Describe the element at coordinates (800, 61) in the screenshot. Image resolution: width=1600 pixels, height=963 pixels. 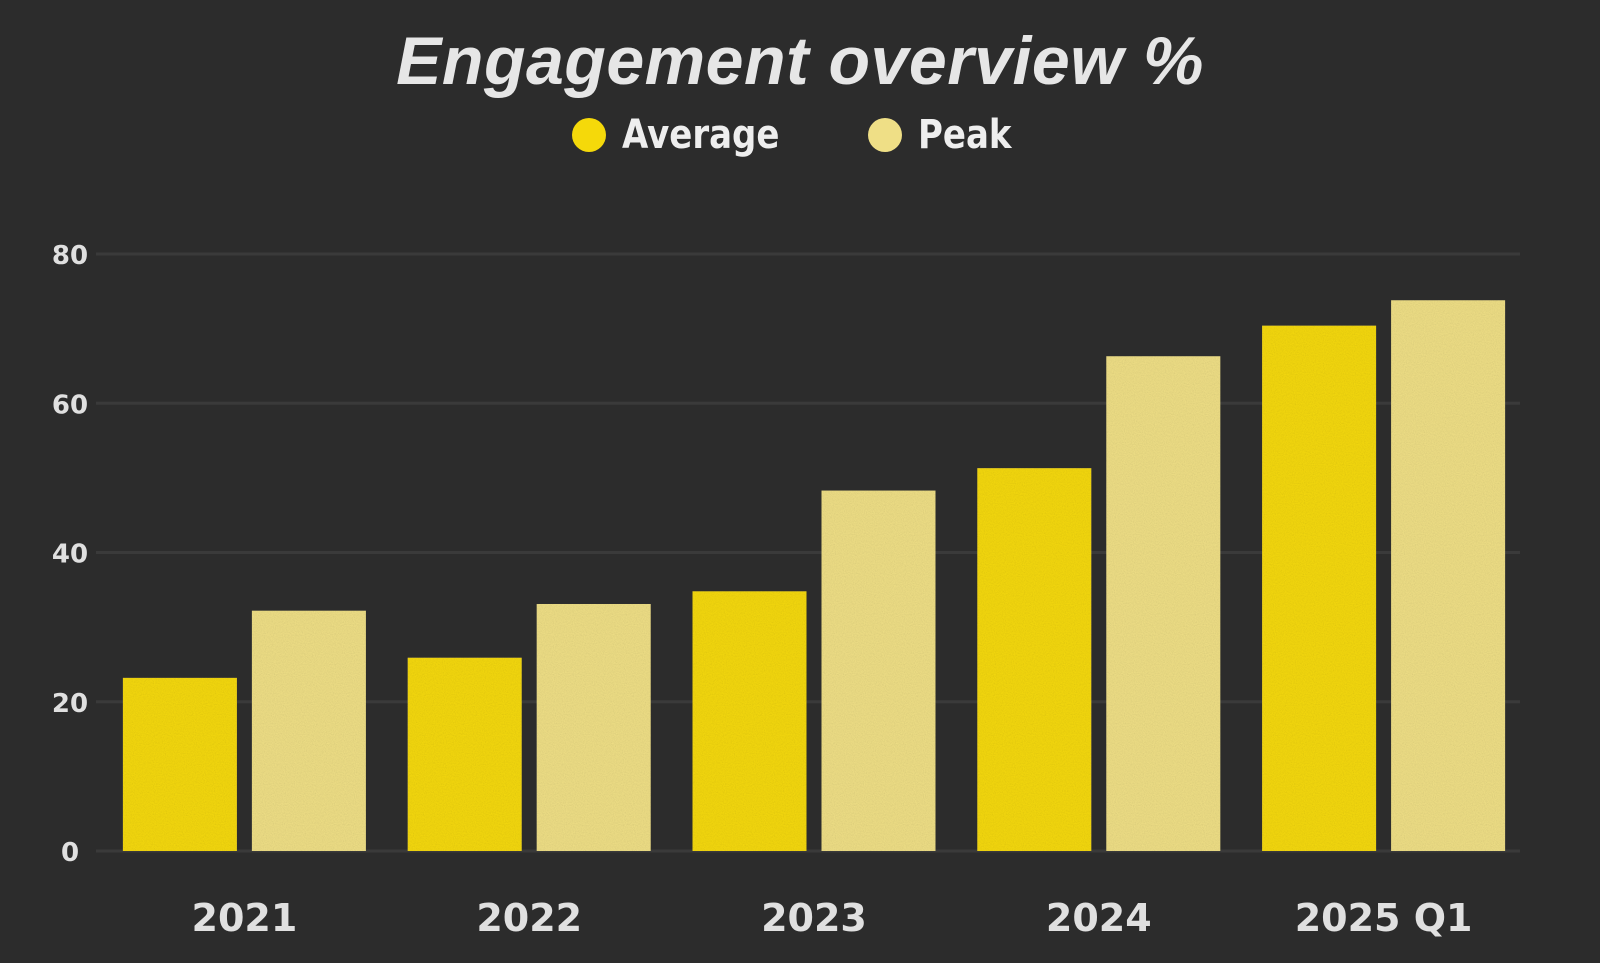
I see `chart-title: Engagement overview %` at that location.